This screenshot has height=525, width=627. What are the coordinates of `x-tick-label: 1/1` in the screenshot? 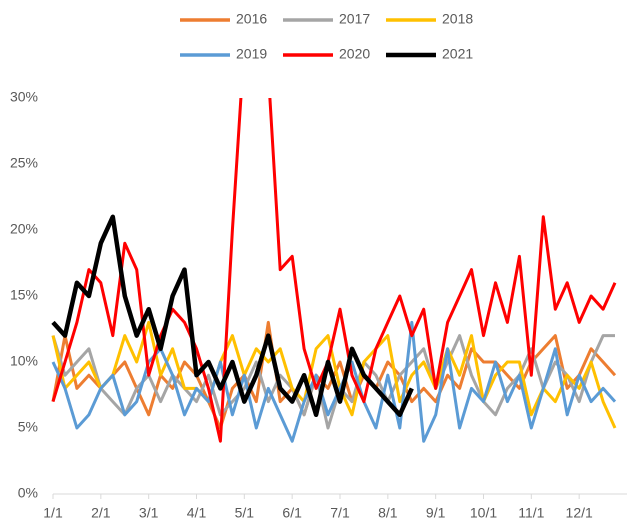 It's located at (53, 513).